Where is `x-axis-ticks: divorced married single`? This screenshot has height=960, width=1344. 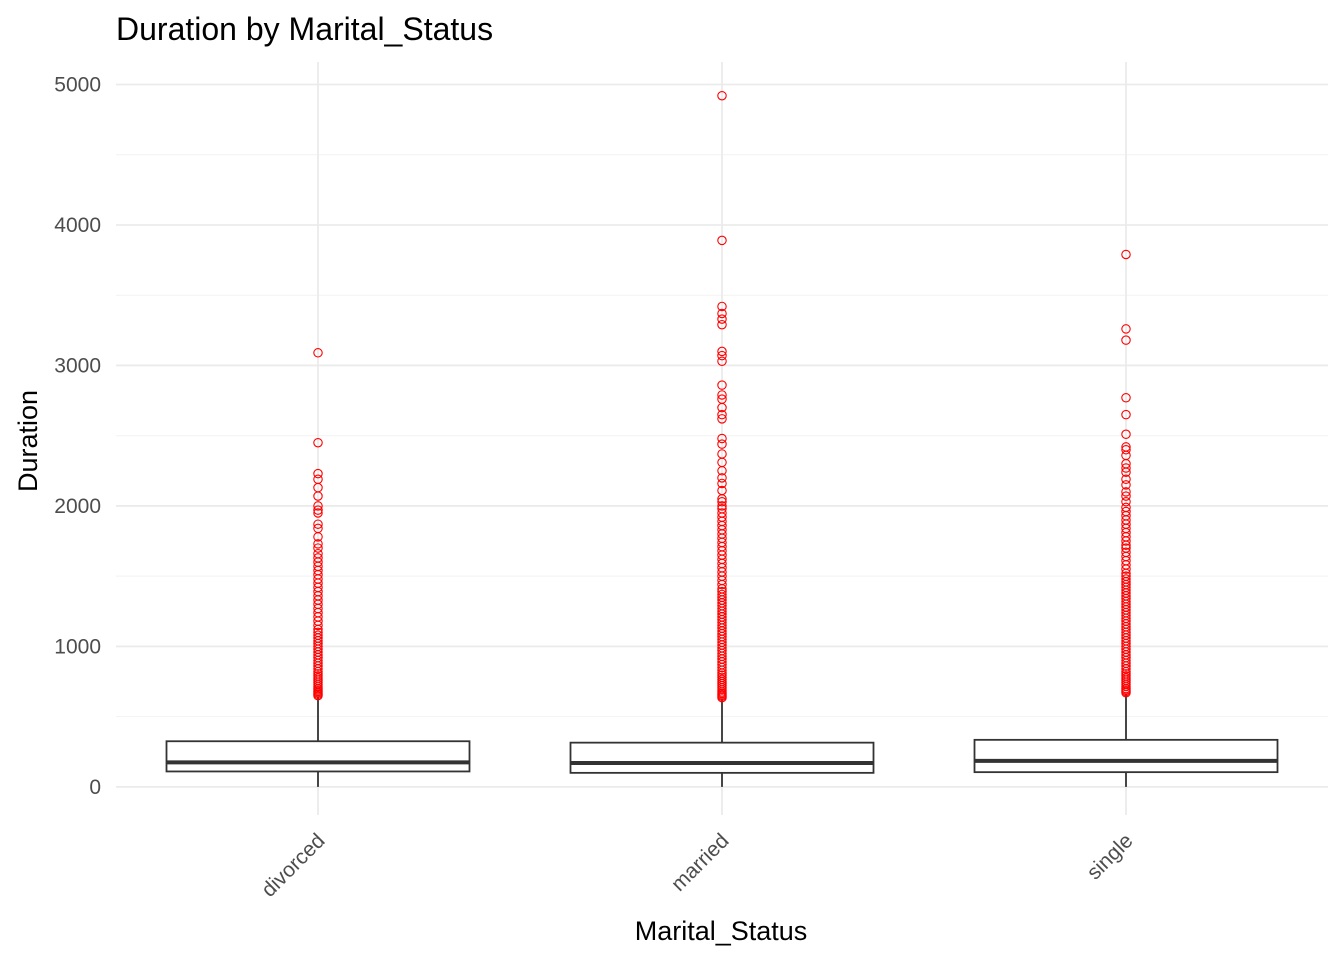 x-axis-ticks: divorced married single is located at coordinates (697, 865).